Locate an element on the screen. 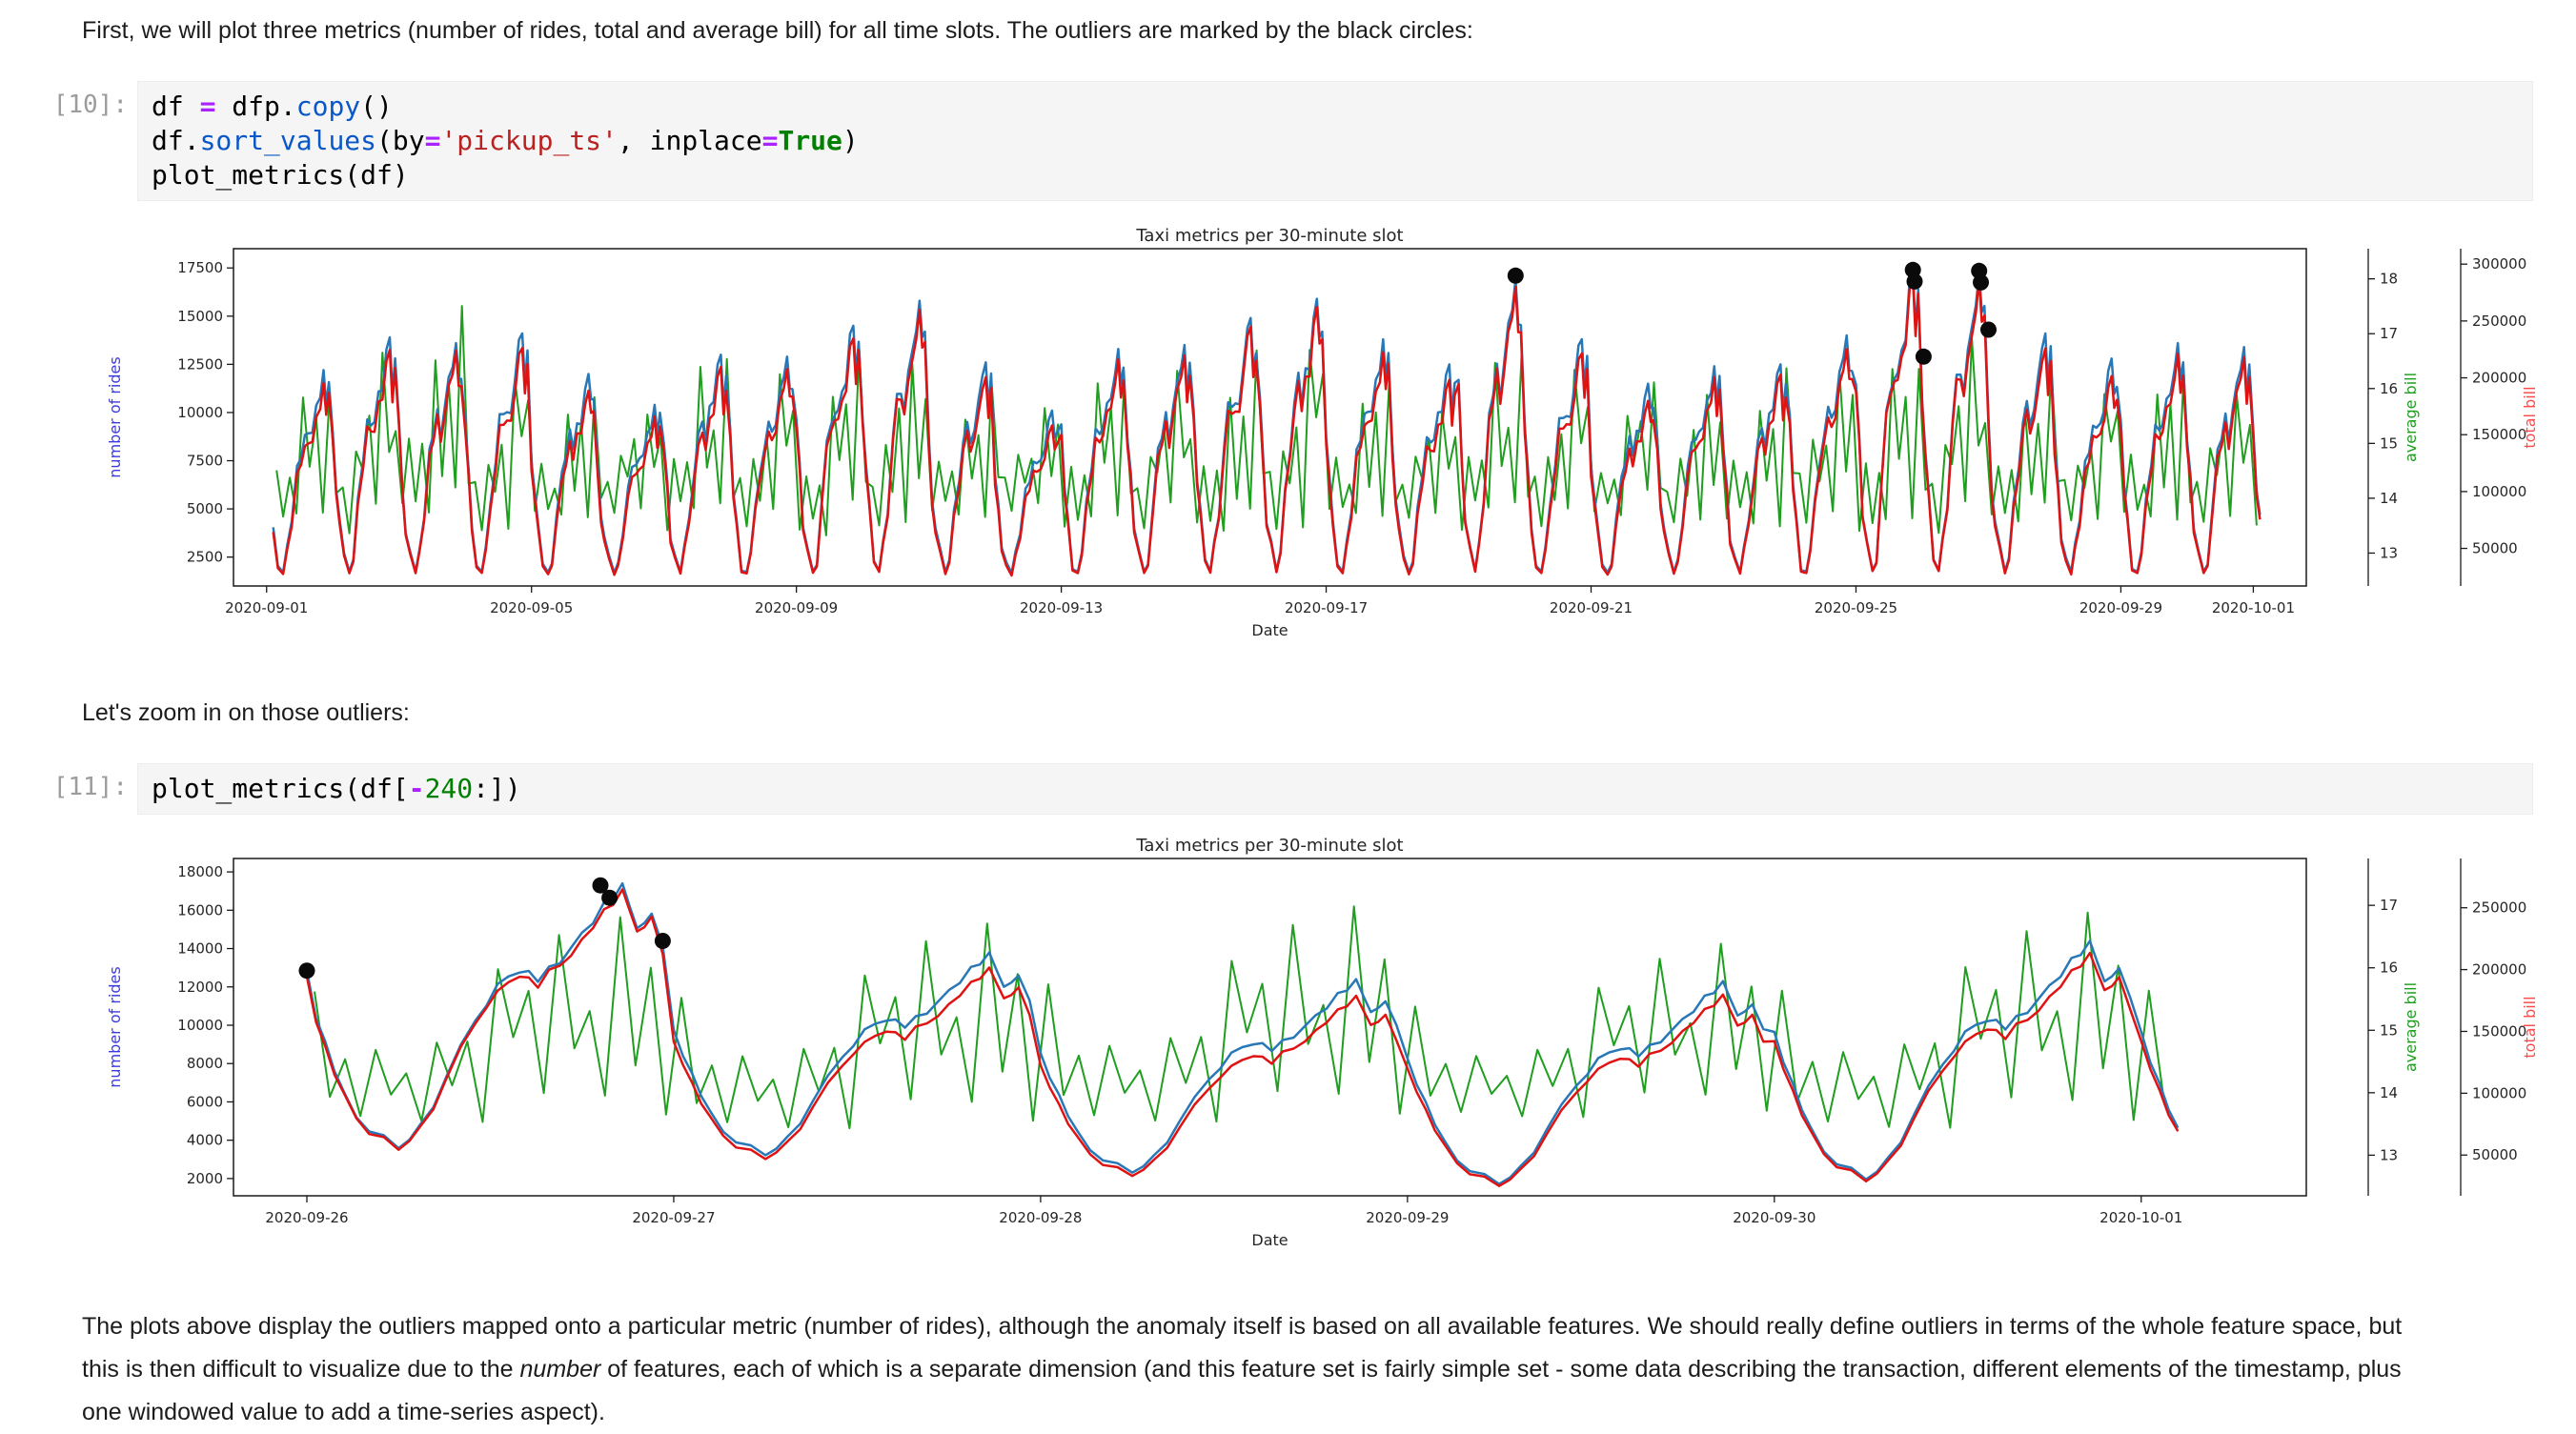 This screenshot has width=2576, height=1434. svg-text: 300000 is located at coordinates (2499, 264).